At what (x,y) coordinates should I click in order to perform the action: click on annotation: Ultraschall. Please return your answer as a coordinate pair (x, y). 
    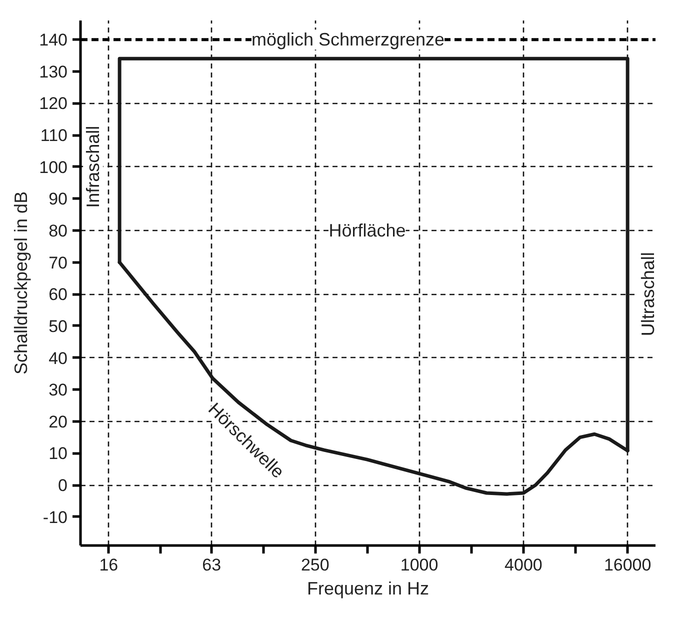
    Looking at the image, I should click on (648, 294).